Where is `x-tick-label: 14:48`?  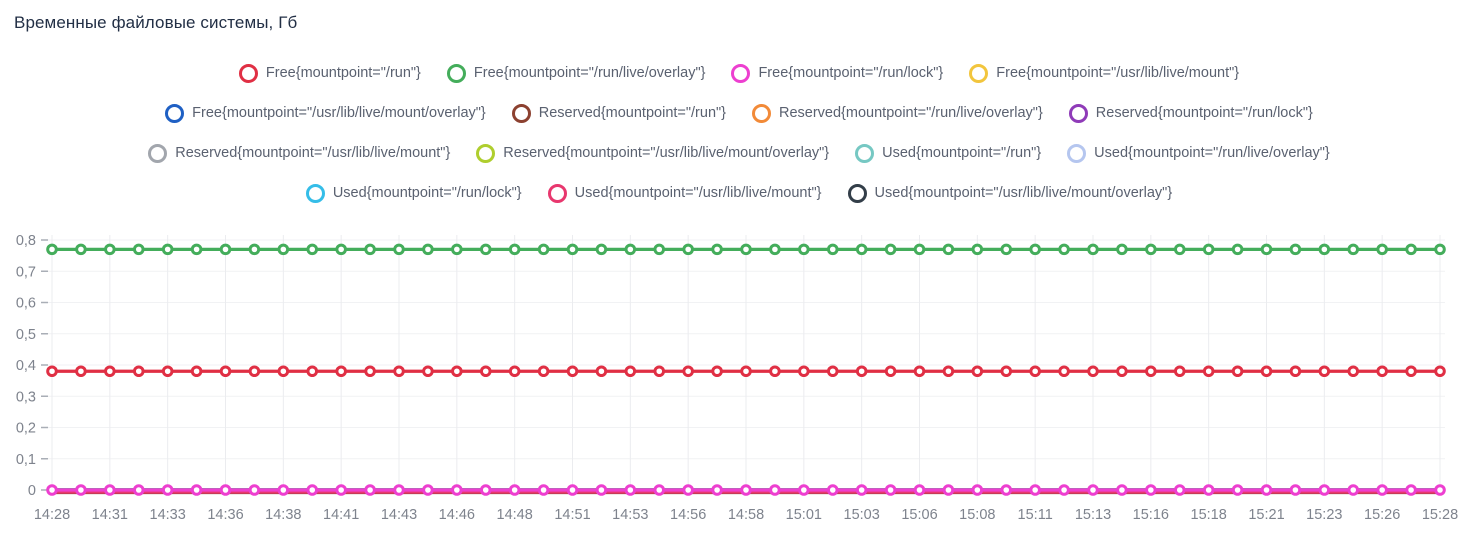
x-tick-label: 14:48 is located at coordinates (515, 515).